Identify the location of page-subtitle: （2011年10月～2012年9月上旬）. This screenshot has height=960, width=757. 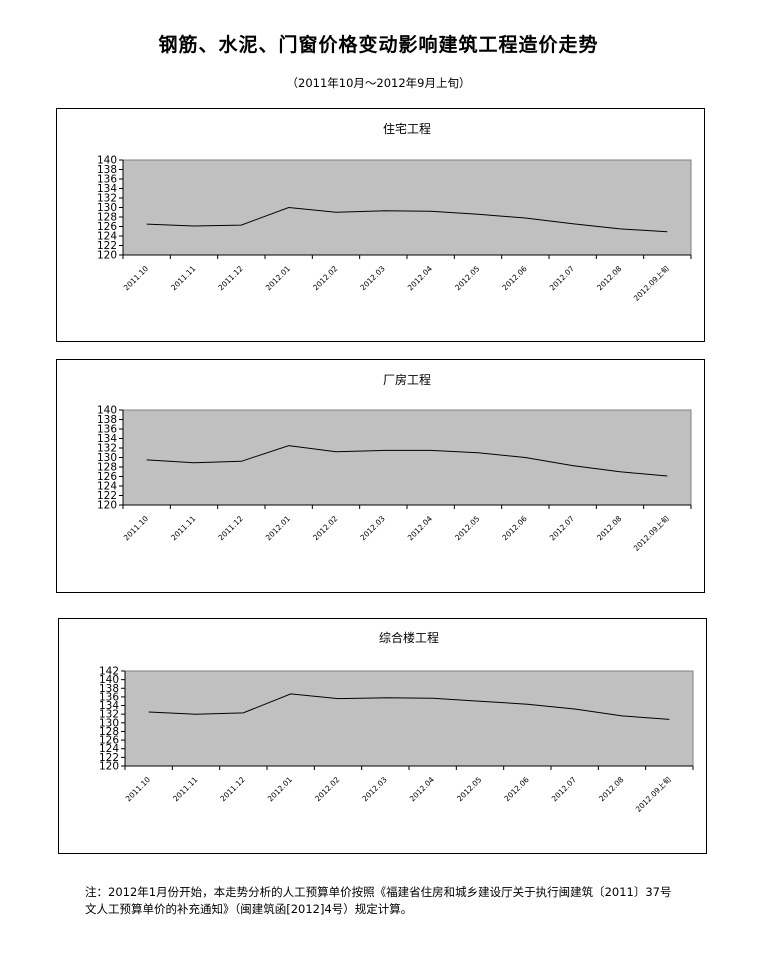
(378, 83).